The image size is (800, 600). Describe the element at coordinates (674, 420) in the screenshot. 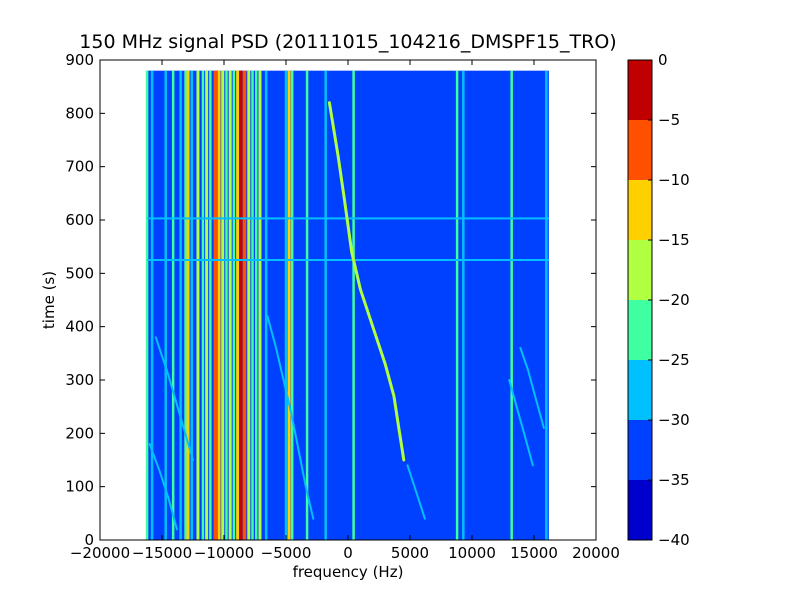

I see `colorbar-tick-label: −30` at that location.